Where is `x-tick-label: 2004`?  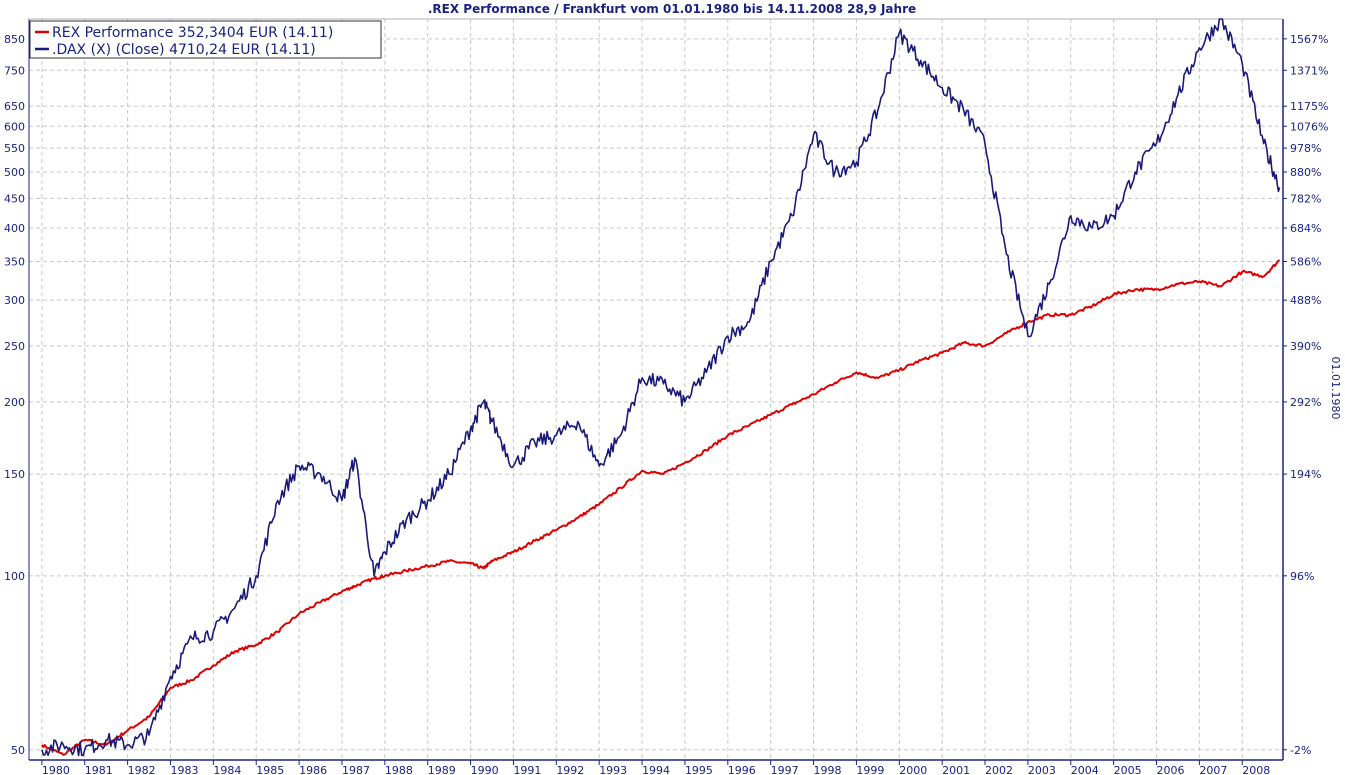
x-tick-label: 2004 is located at coordinates (1085, 769).